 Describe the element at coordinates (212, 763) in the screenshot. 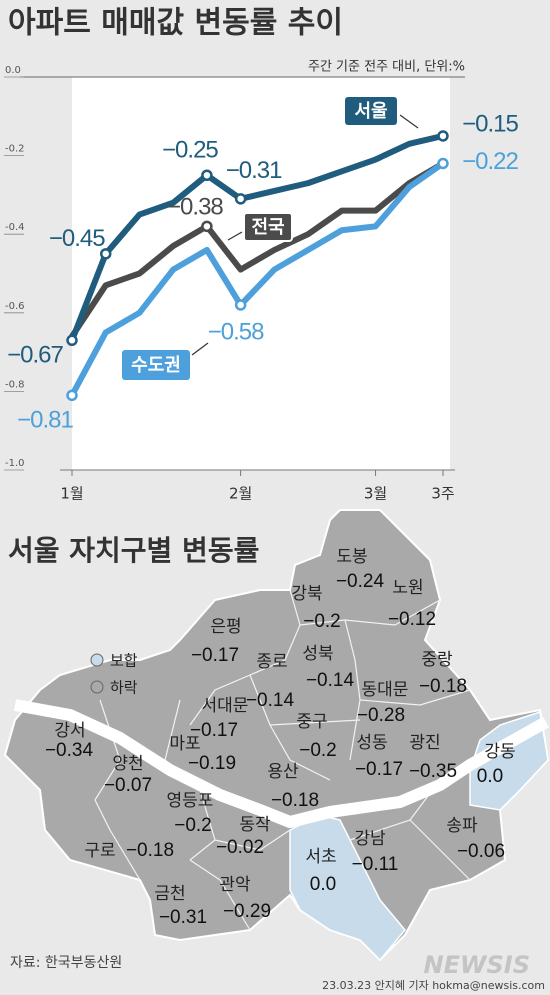

I see `district-value: −0.19` at that location.